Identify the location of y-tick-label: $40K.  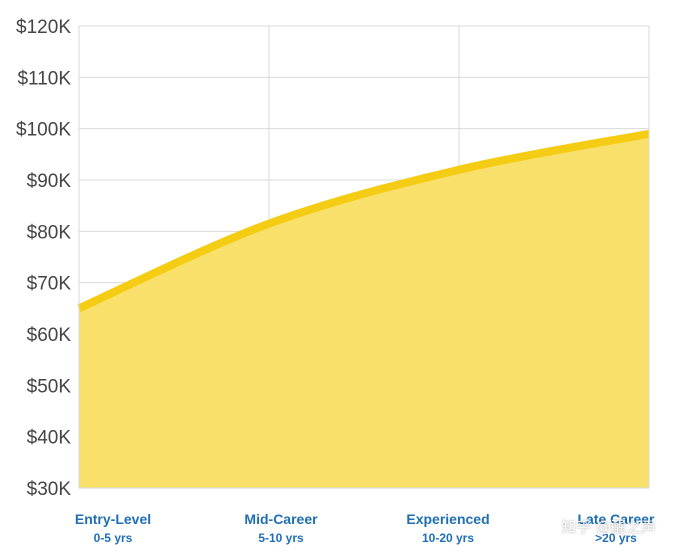
(49, 438).